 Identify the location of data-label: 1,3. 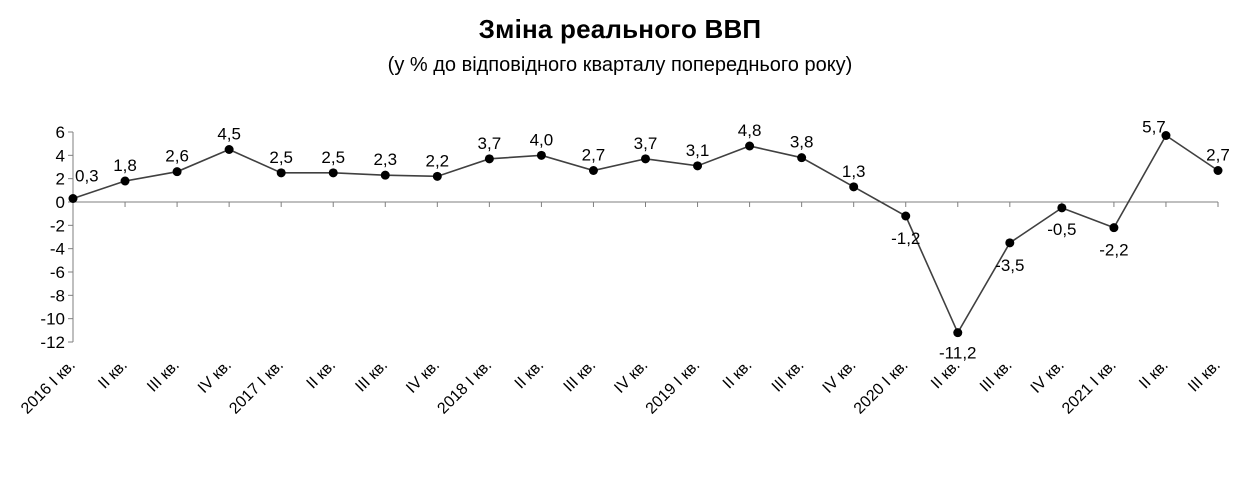
(854, 171).